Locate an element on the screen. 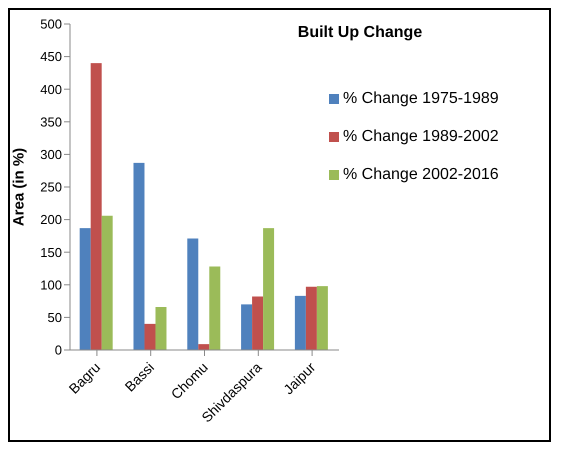 This screenshot has height=452, width=561. y-tick-label: 0 is located at coordinates (58, 350).